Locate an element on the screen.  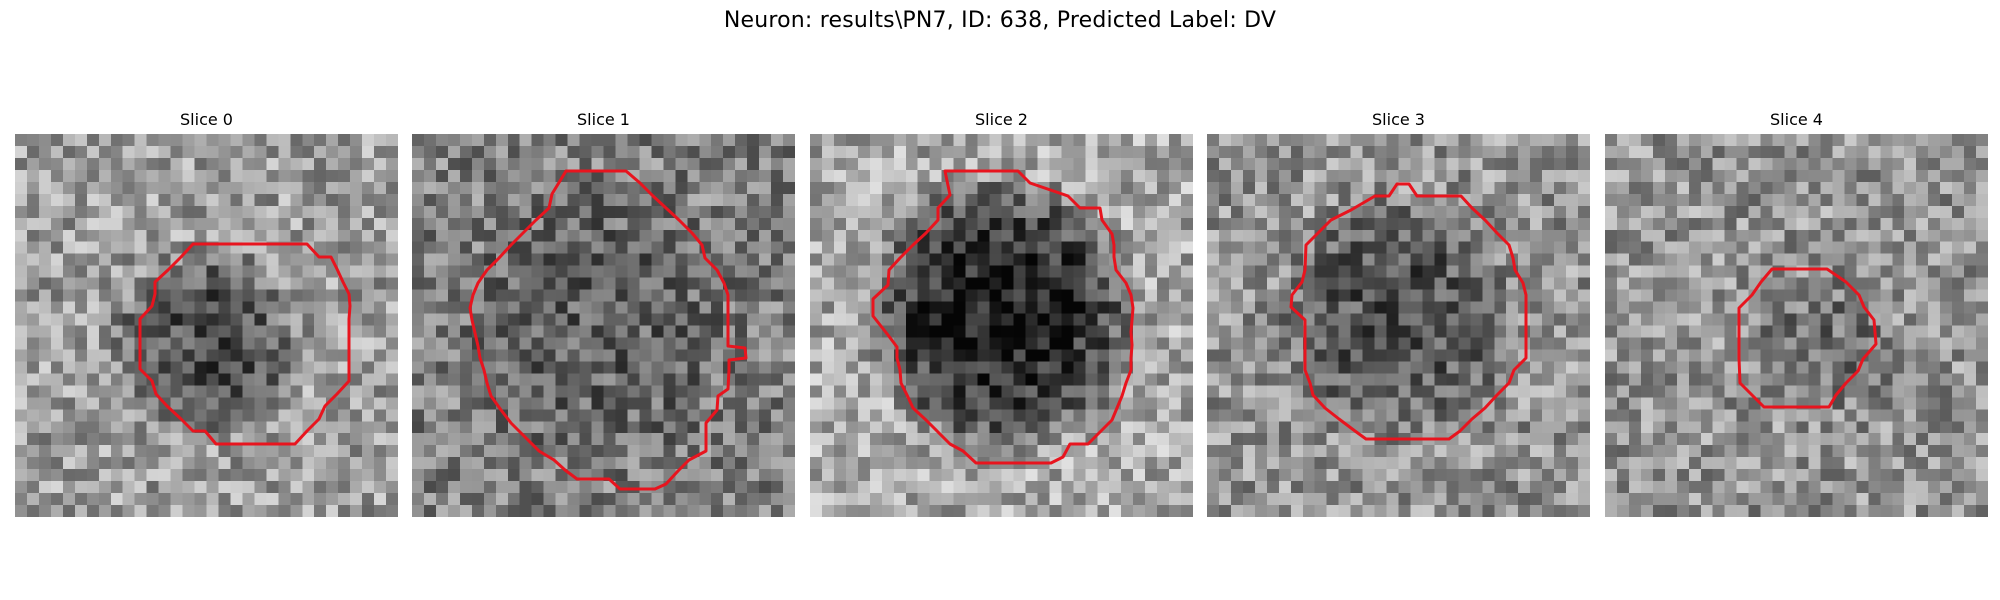
slice-title-1: Slice 1 is located at coordinates (603, 119).